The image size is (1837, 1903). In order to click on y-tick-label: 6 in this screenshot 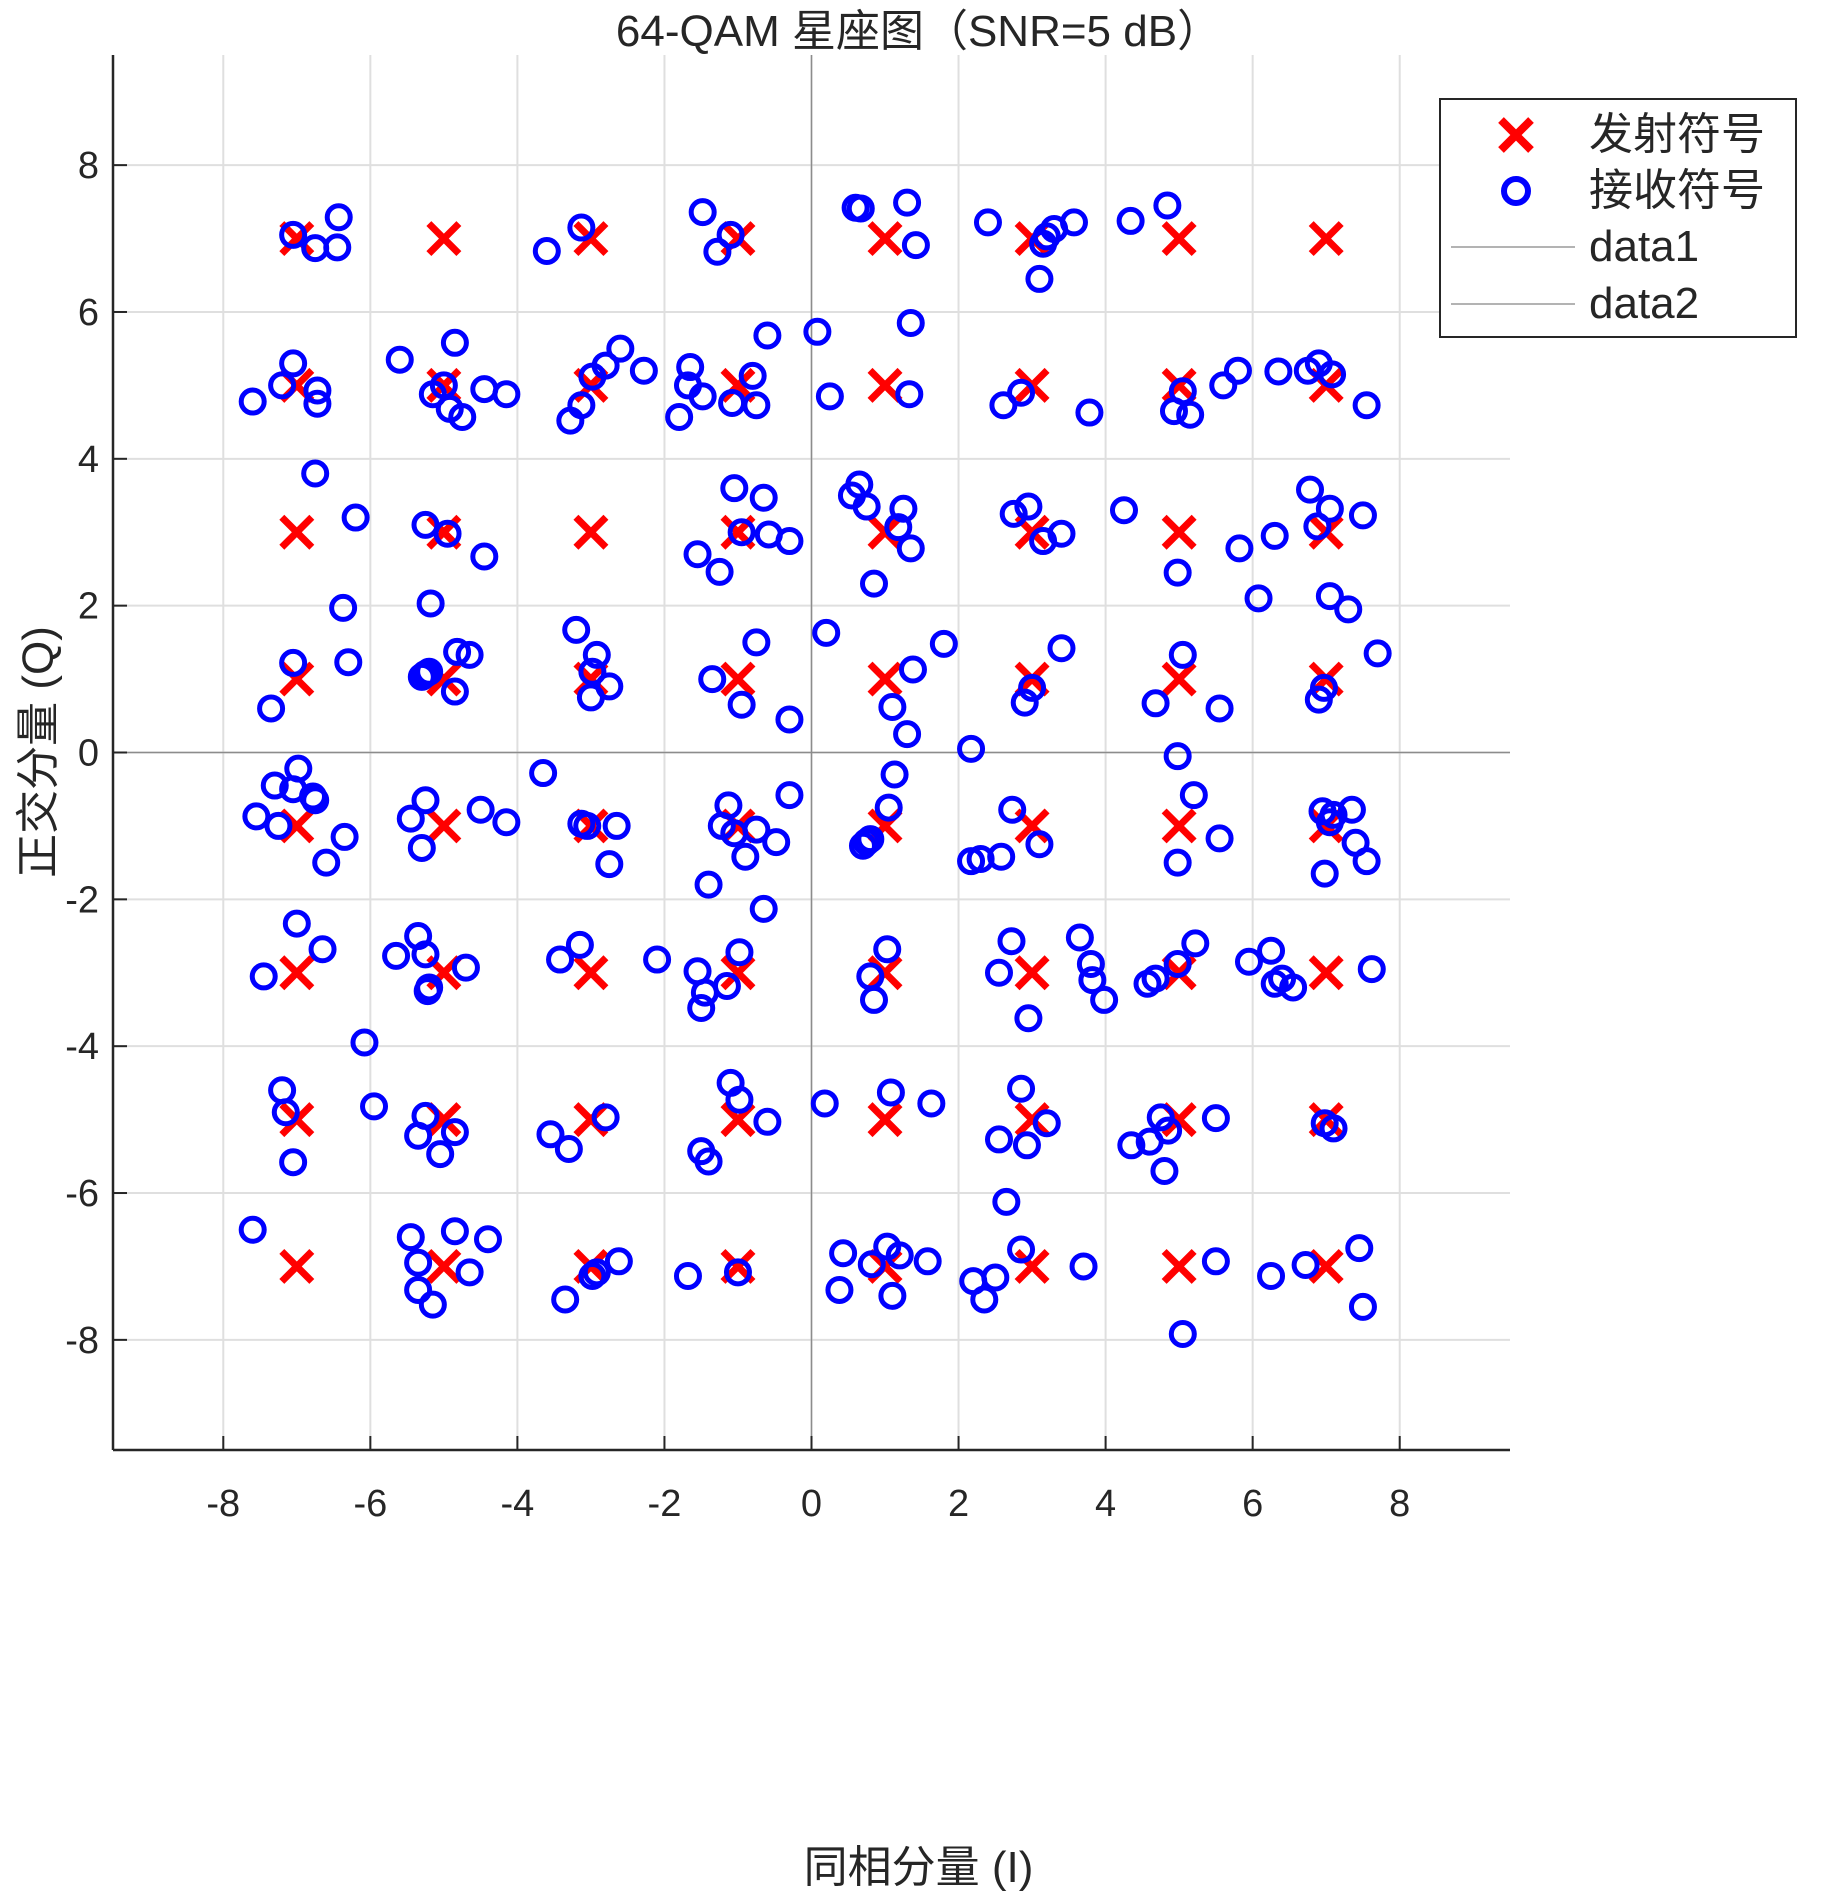, I will do `click(88, 313)`.